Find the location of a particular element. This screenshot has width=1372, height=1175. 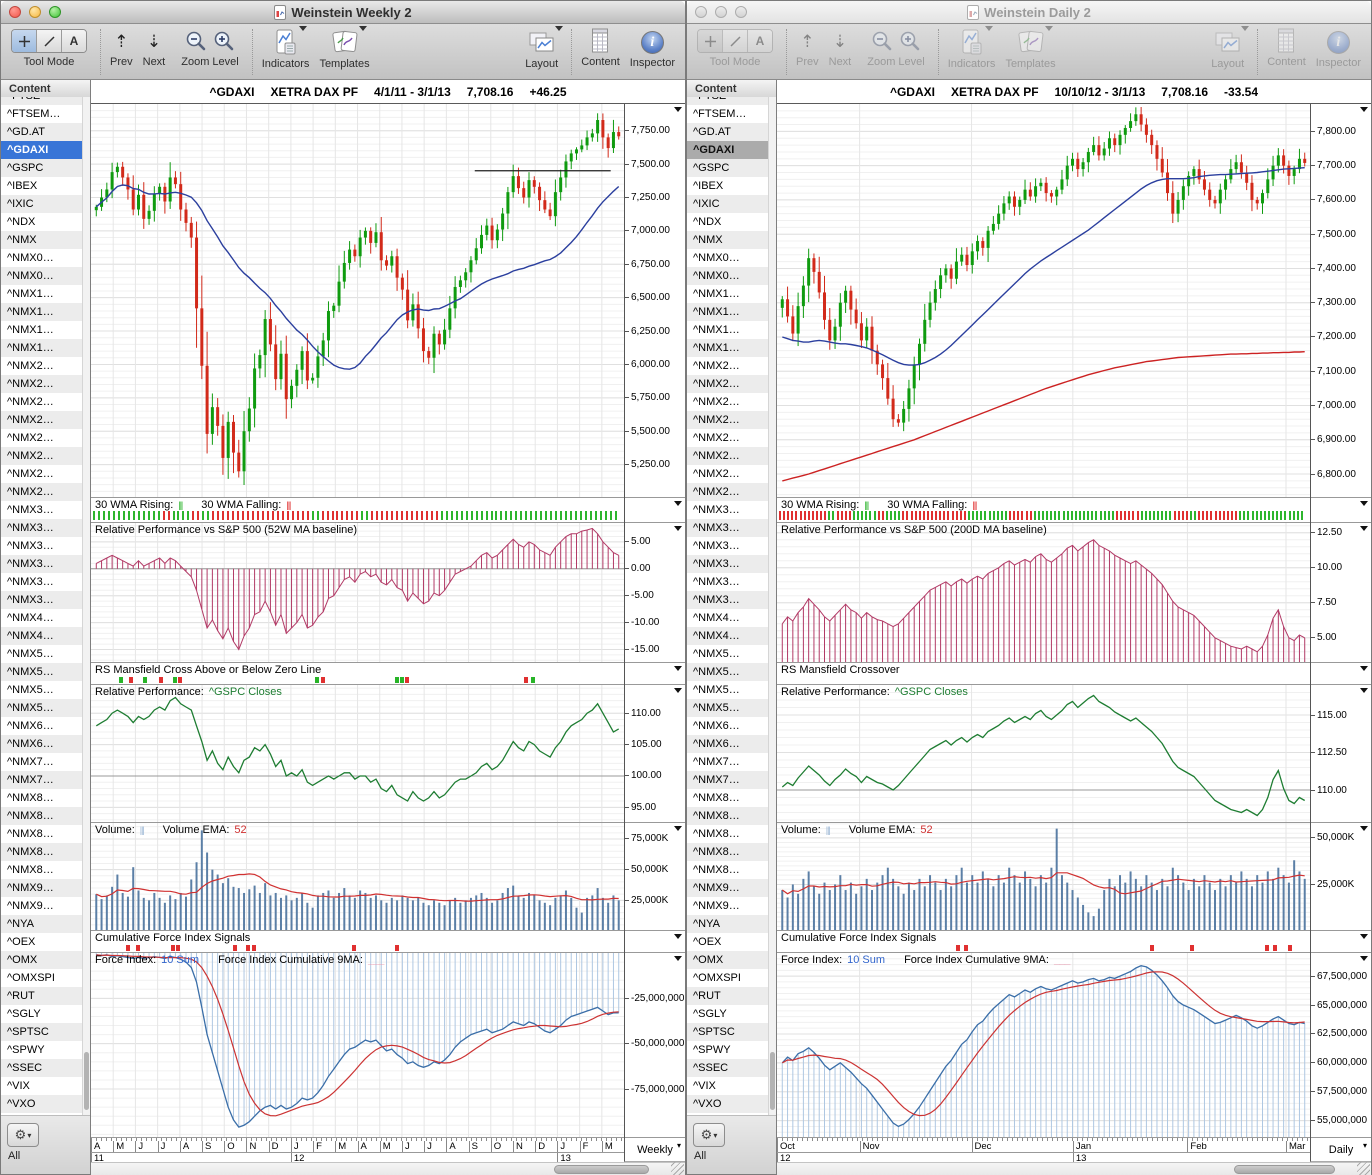

indicators-icon is located at coordinates (976, 40).